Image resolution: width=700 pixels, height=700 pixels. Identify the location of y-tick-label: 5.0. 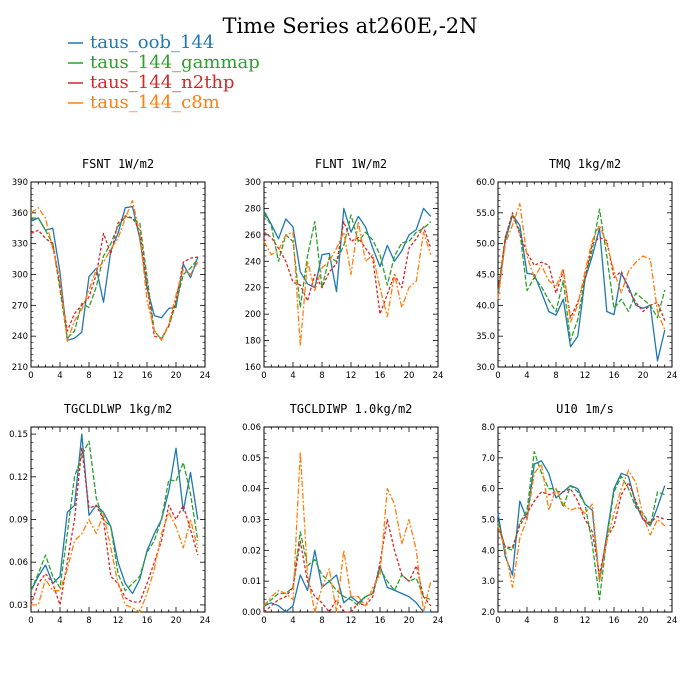
(488, 521).